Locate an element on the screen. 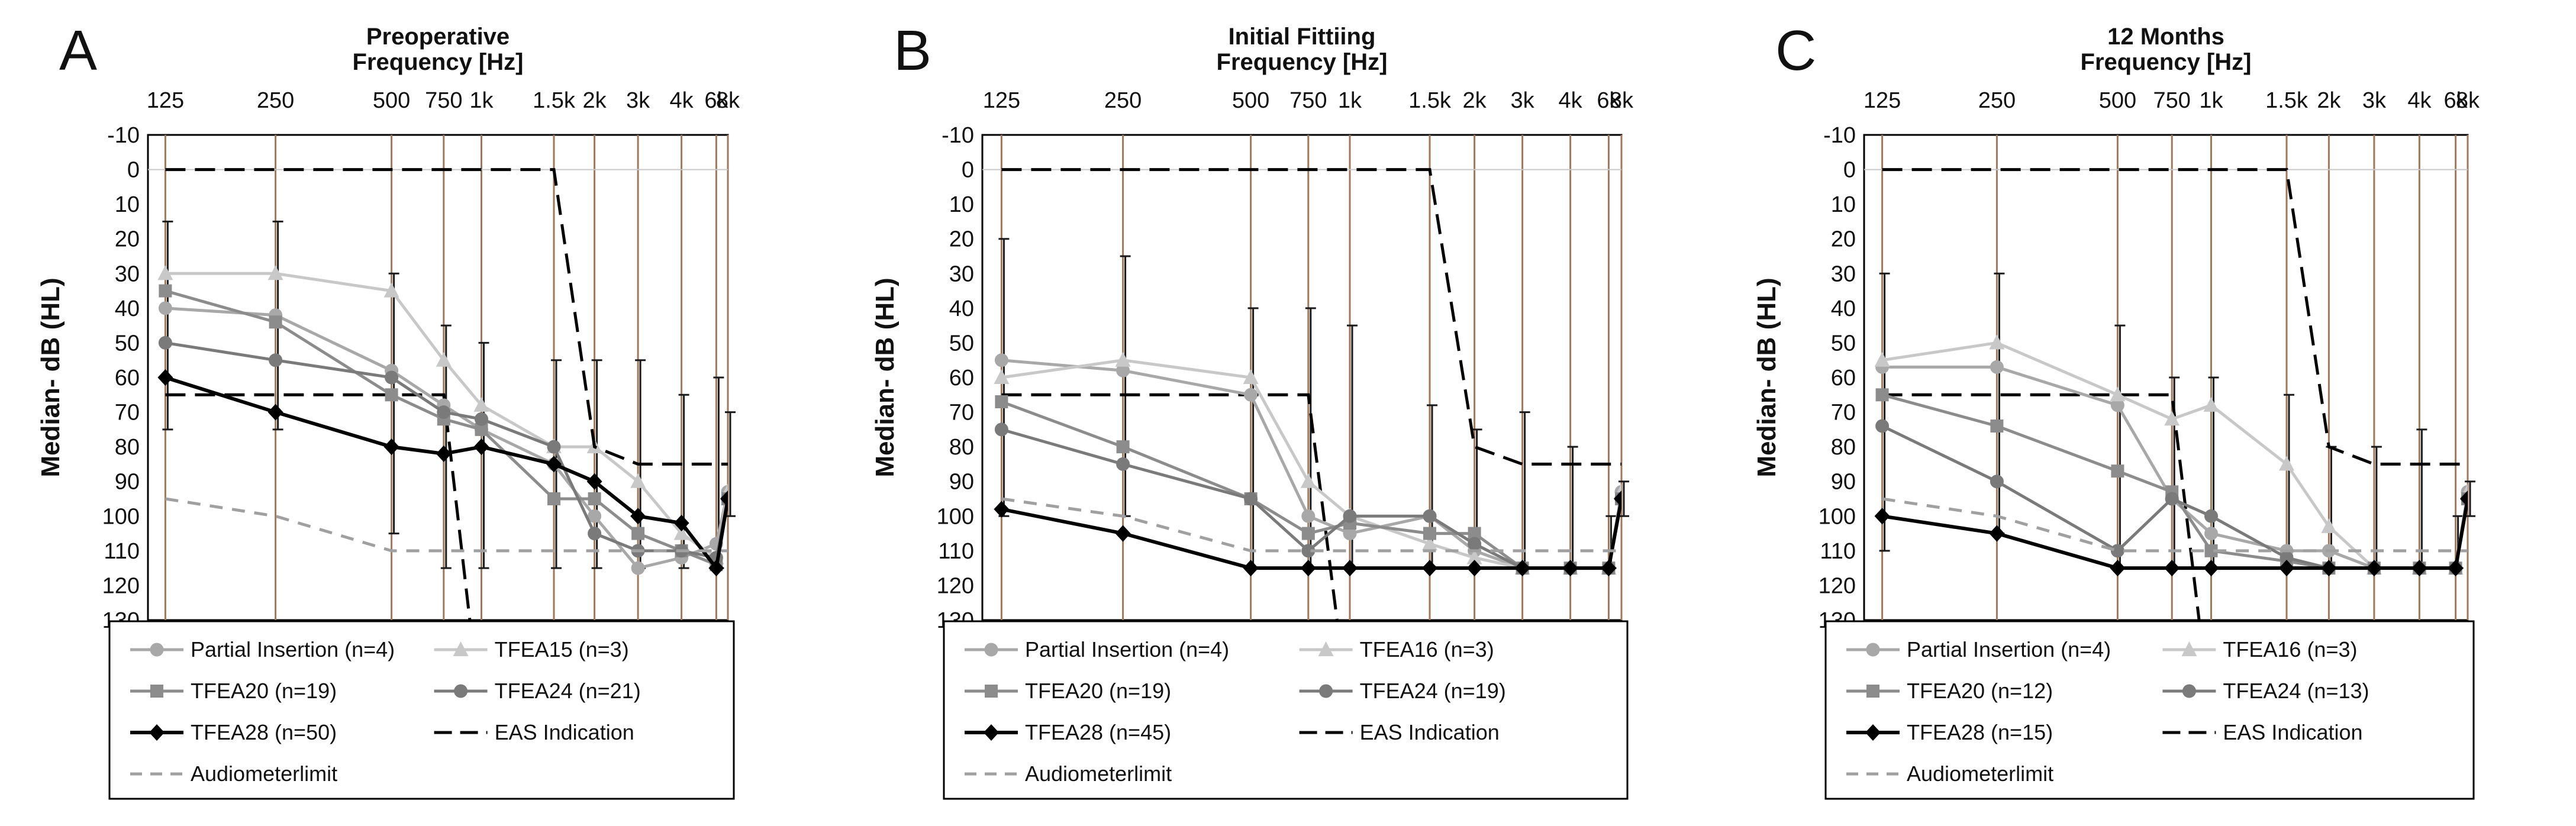 This screenshot has height=826, width=2576. legend-label: TFEA20 (n=19) is located at coordinates (1098, 691).